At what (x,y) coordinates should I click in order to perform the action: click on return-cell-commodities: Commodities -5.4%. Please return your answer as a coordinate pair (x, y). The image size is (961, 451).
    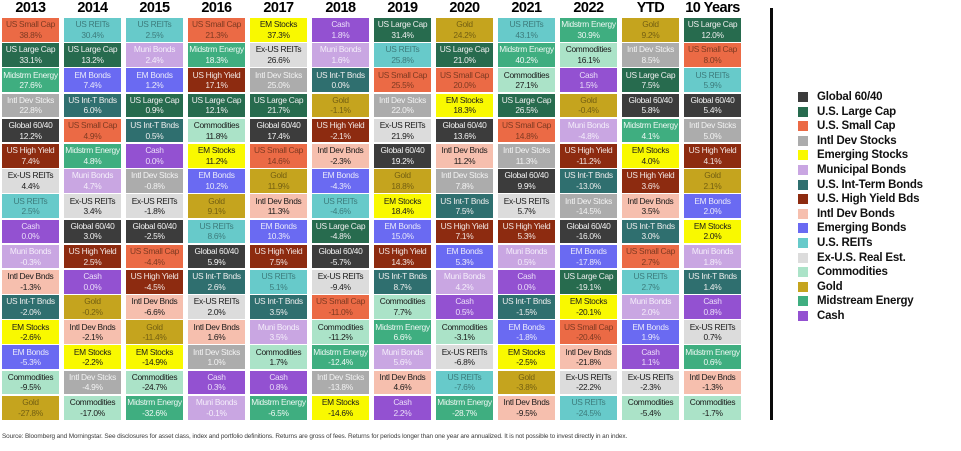
    Looking at the image, I should click on (650, 407).